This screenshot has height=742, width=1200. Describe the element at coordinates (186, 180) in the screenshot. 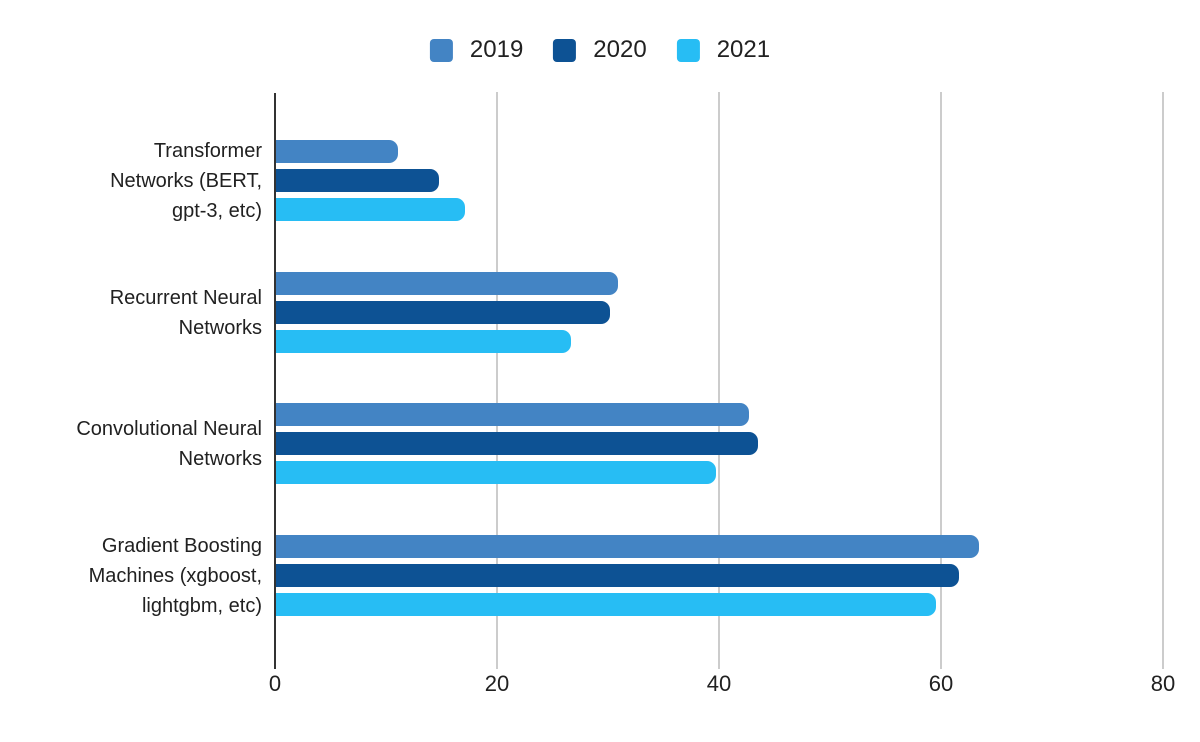

I see `category-label: Transformer Networks (BERT, gpt-3, etc)` at that location.